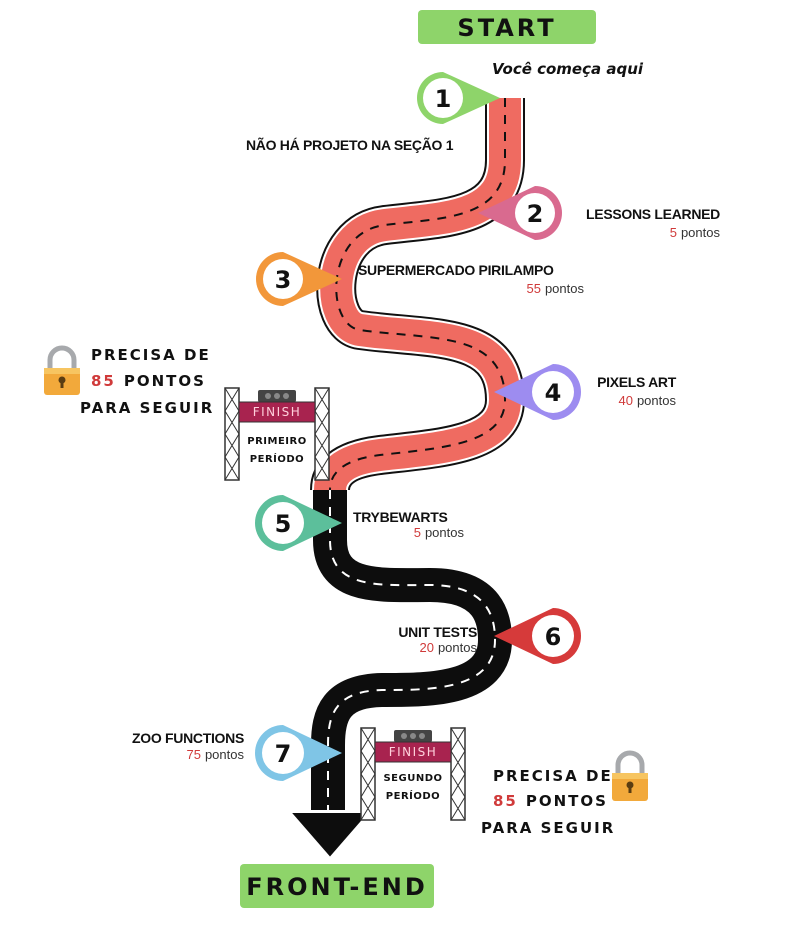 This screenshot has width=793, height=926. What do you see at coordinates (653, 214) in the screenshot?
I see `project-title-2: LESSONS LEARNED` at bounding box center [653, 214].